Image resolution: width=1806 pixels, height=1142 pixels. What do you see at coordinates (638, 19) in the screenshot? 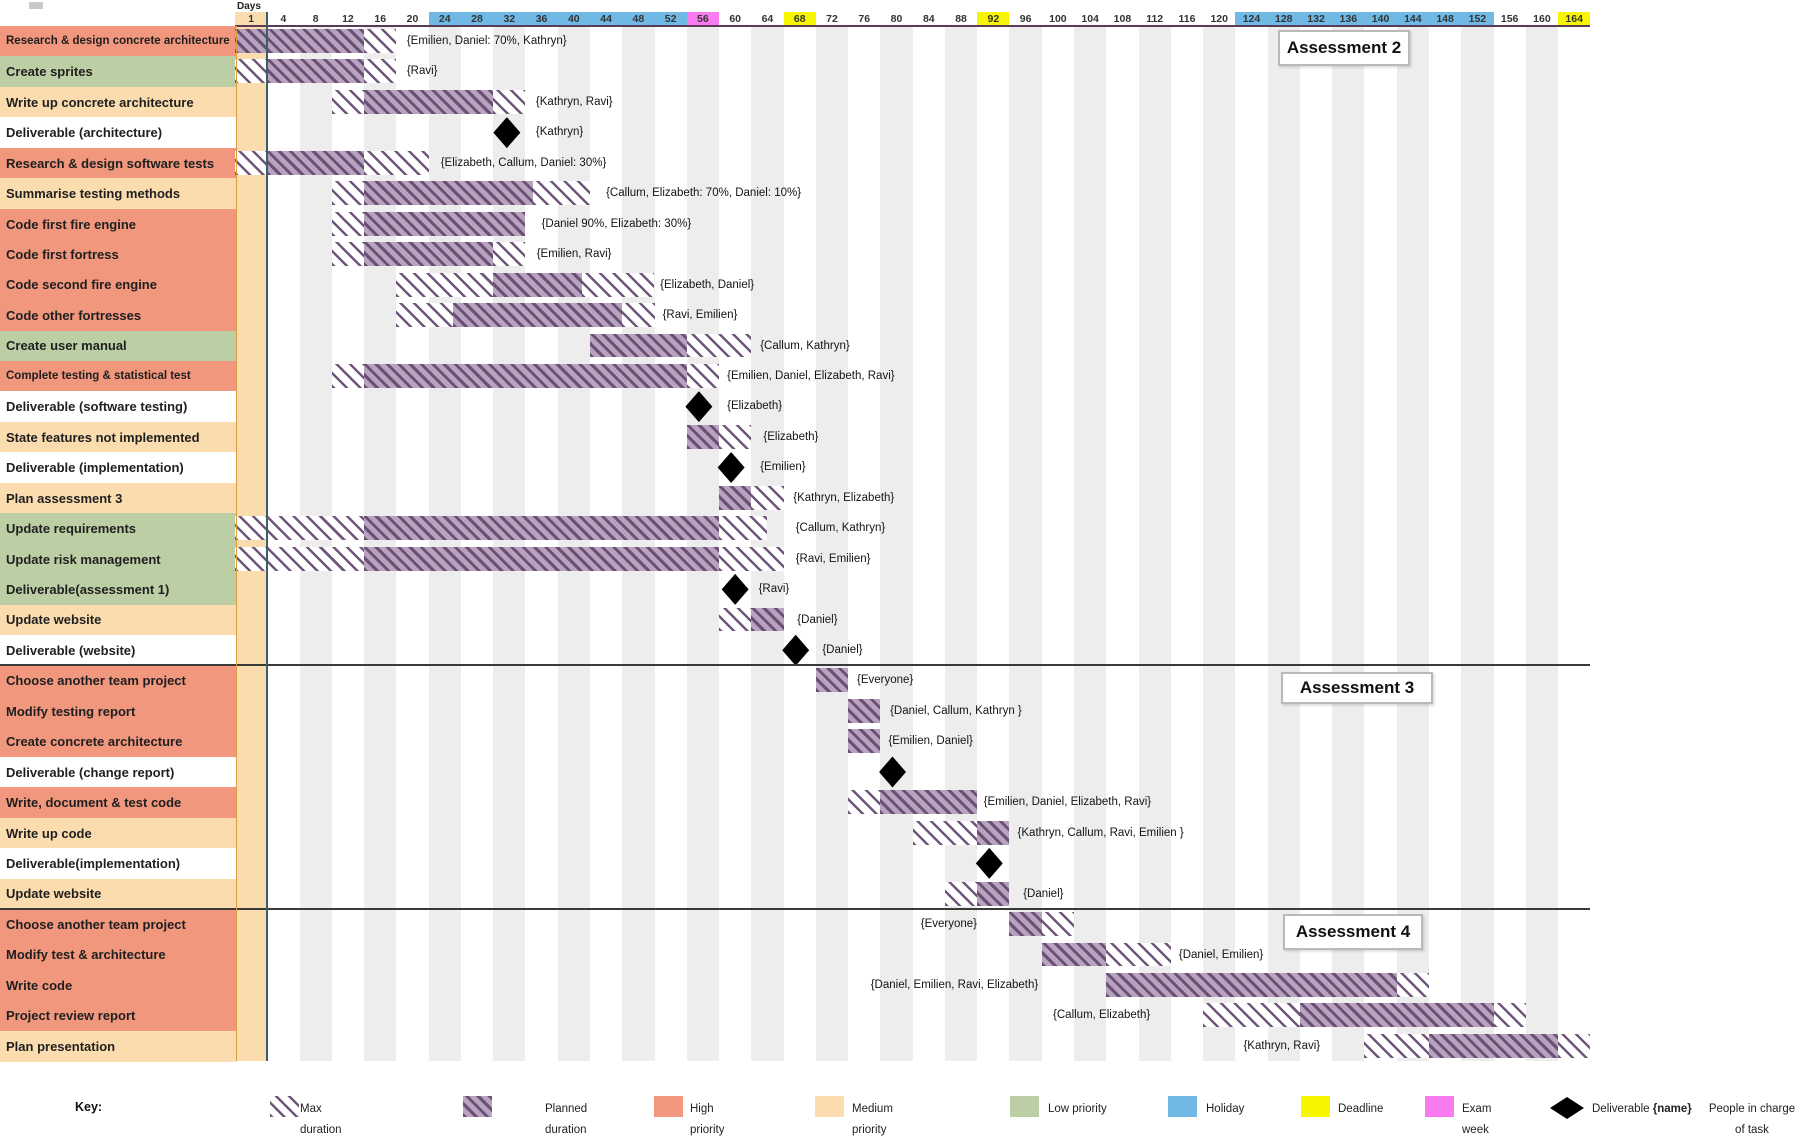
I see `day-tick-48: 48` at bounding box center [638, 19].